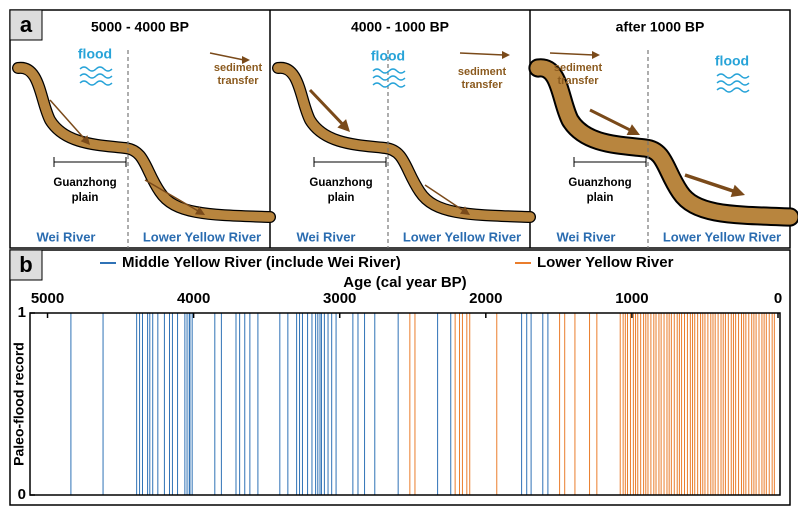  I want to click on panel-title: 5000 - 4000 BP, so click(140, 27).